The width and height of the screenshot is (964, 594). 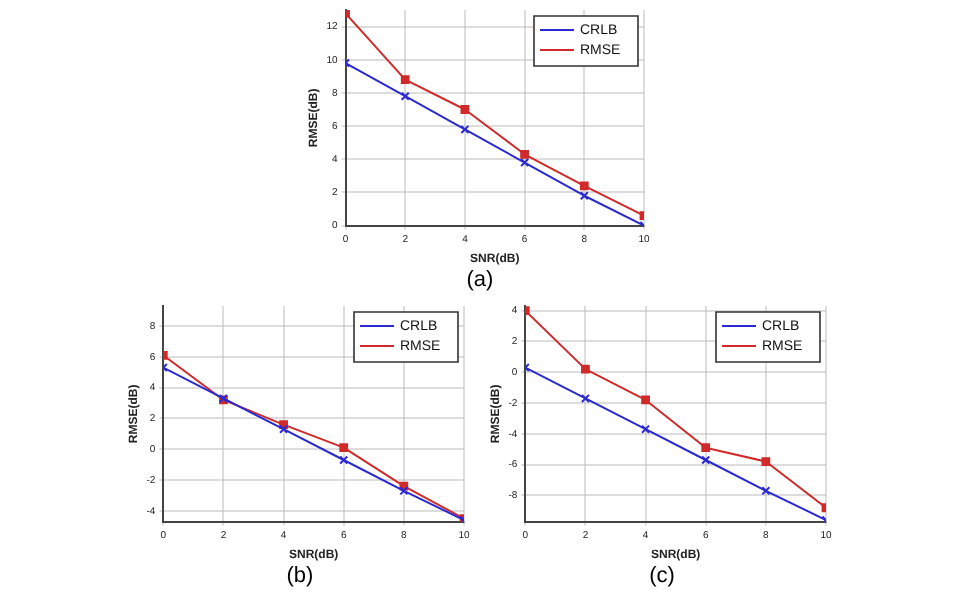 What do you see at coordinates (662, 576) in the screenshot?
I see `text: (c)` at bounding box center [662, 576].